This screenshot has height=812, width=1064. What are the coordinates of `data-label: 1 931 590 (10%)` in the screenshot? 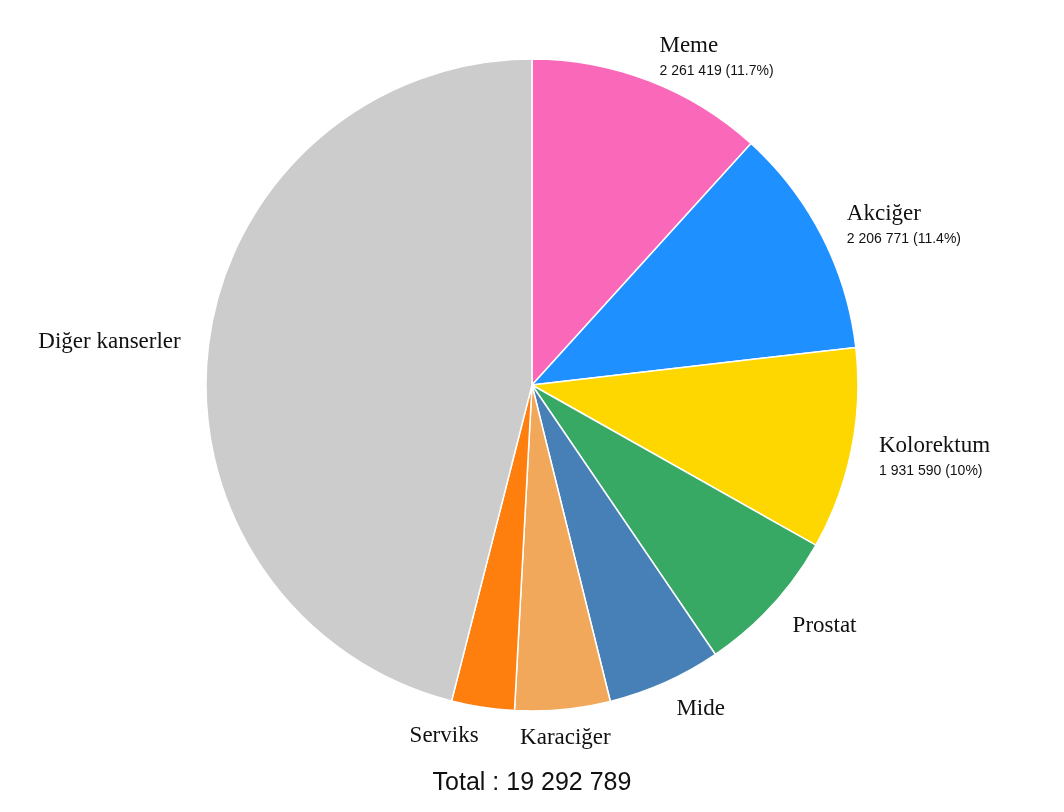 It's located at (931, 470).